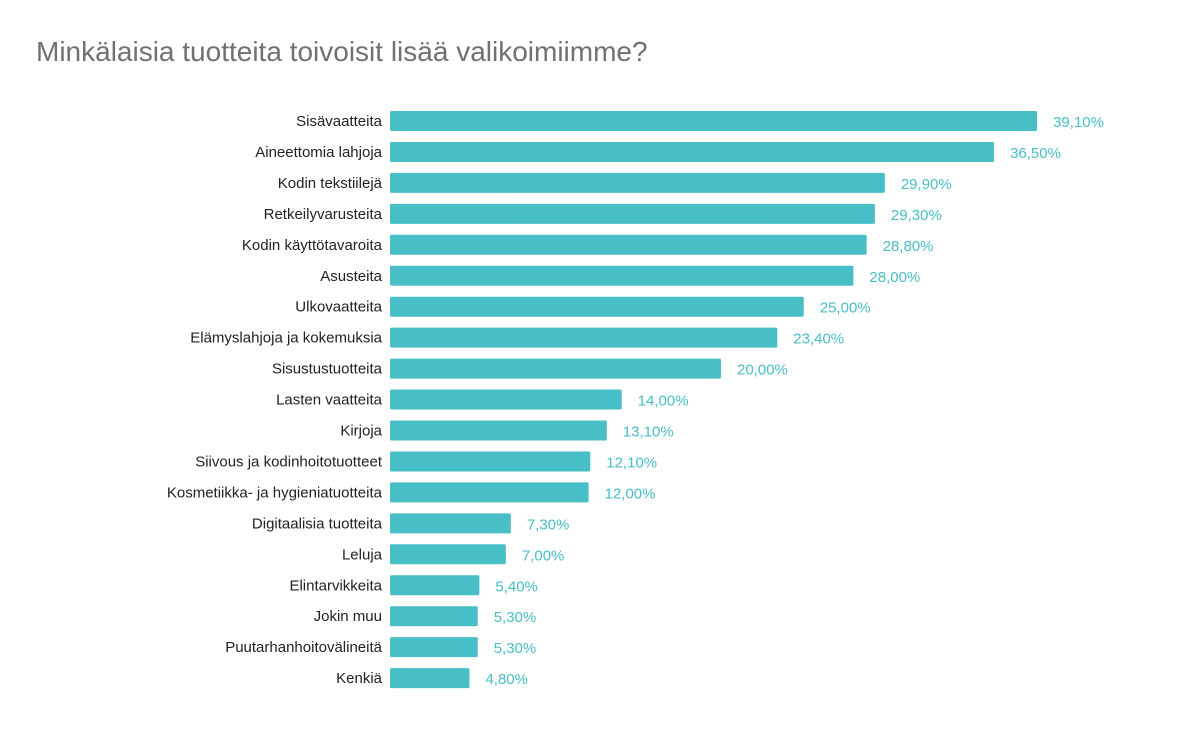 The width and height of the screenshot is (1184, 733). I want to click on data-label: 28,80%, so click(908, 246).